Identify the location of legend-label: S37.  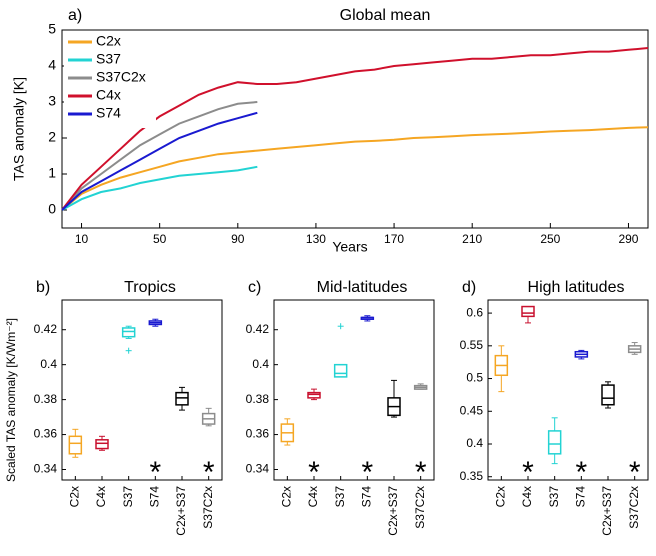
(108, 59).